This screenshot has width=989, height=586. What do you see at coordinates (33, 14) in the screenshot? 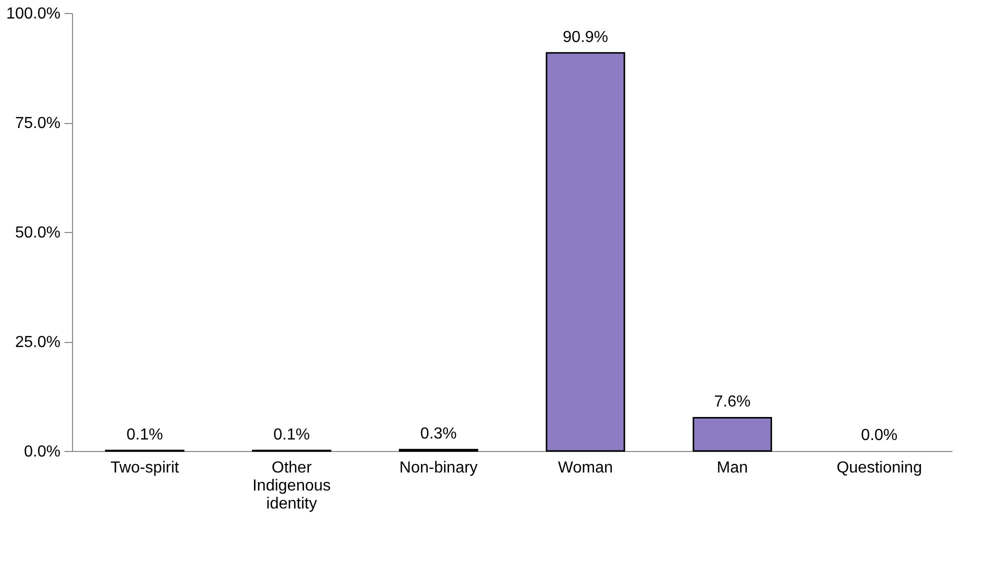
I see `y-tick-label: 100.0%` at bounding box center [33, 14].